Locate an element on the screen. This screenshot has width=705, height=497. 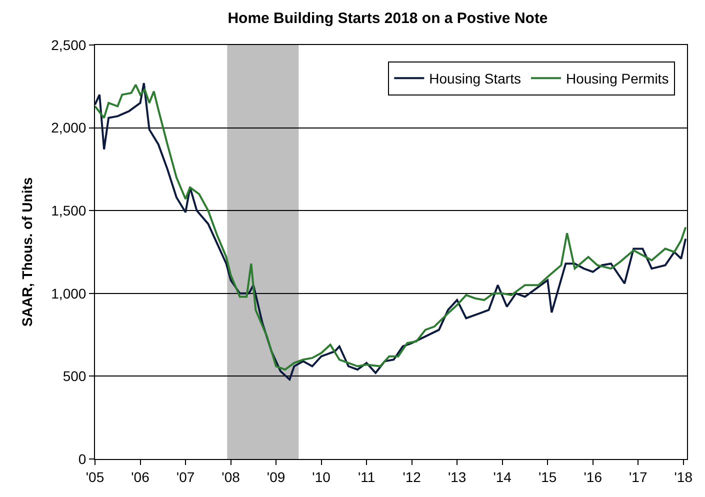
x-tick-label: '11 is located at coordinates (367, 476).